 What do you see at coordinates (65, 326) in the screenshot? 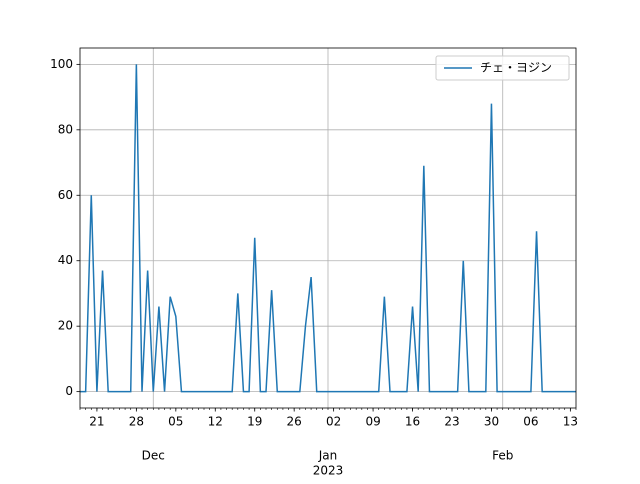
I see `y-tick-label: 20` at bounding box center [65, 326].